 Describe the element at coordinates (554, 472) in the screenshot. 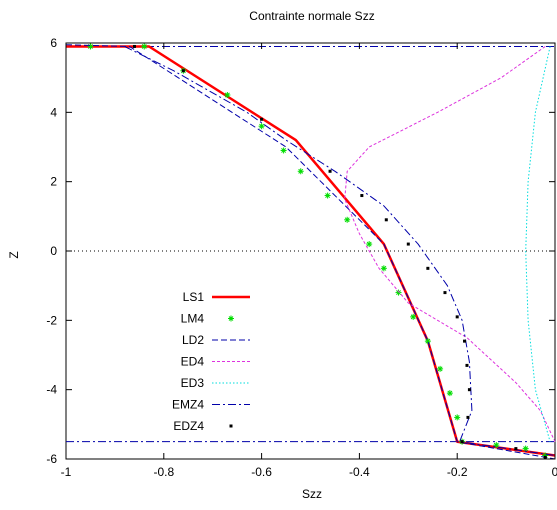

I see `x-tick-label: 0` at that location.